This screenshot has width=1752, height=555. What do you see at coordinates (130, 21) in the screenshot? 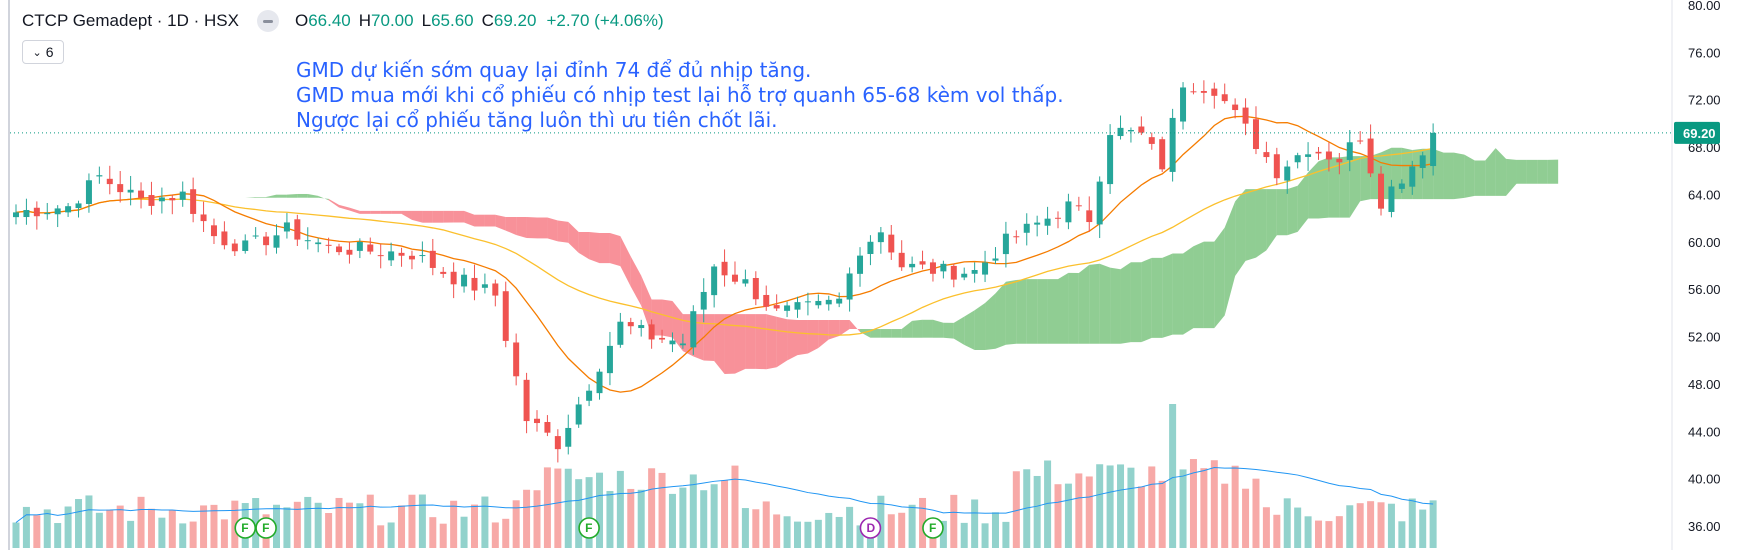
I see `symbol-title: CTCP Gemadept · 1D · HSX` at bounding box center [130, 21].